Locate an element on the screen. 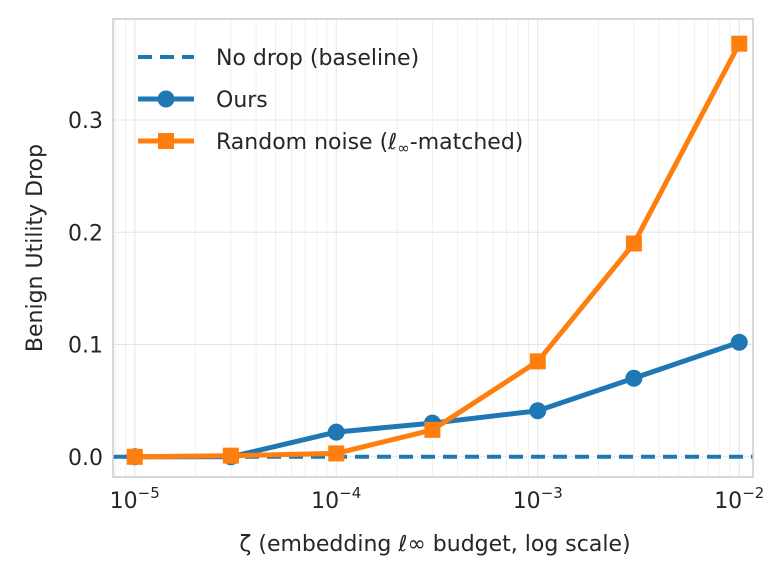 The width and height of the screenshot is (778, 580). x-tick-label: 10⁻² is located at coordinates (739, 499).